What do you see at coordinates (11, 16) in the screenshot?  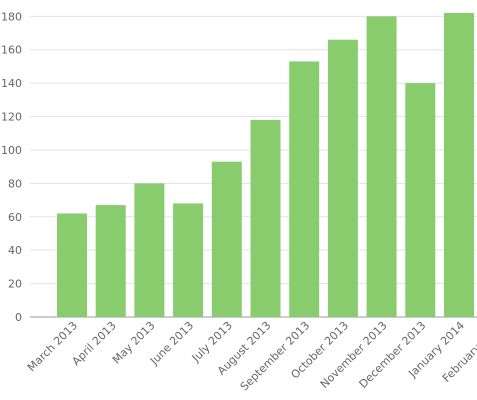 I see `y-tick-label: 180` at bounding box center [11, 16].